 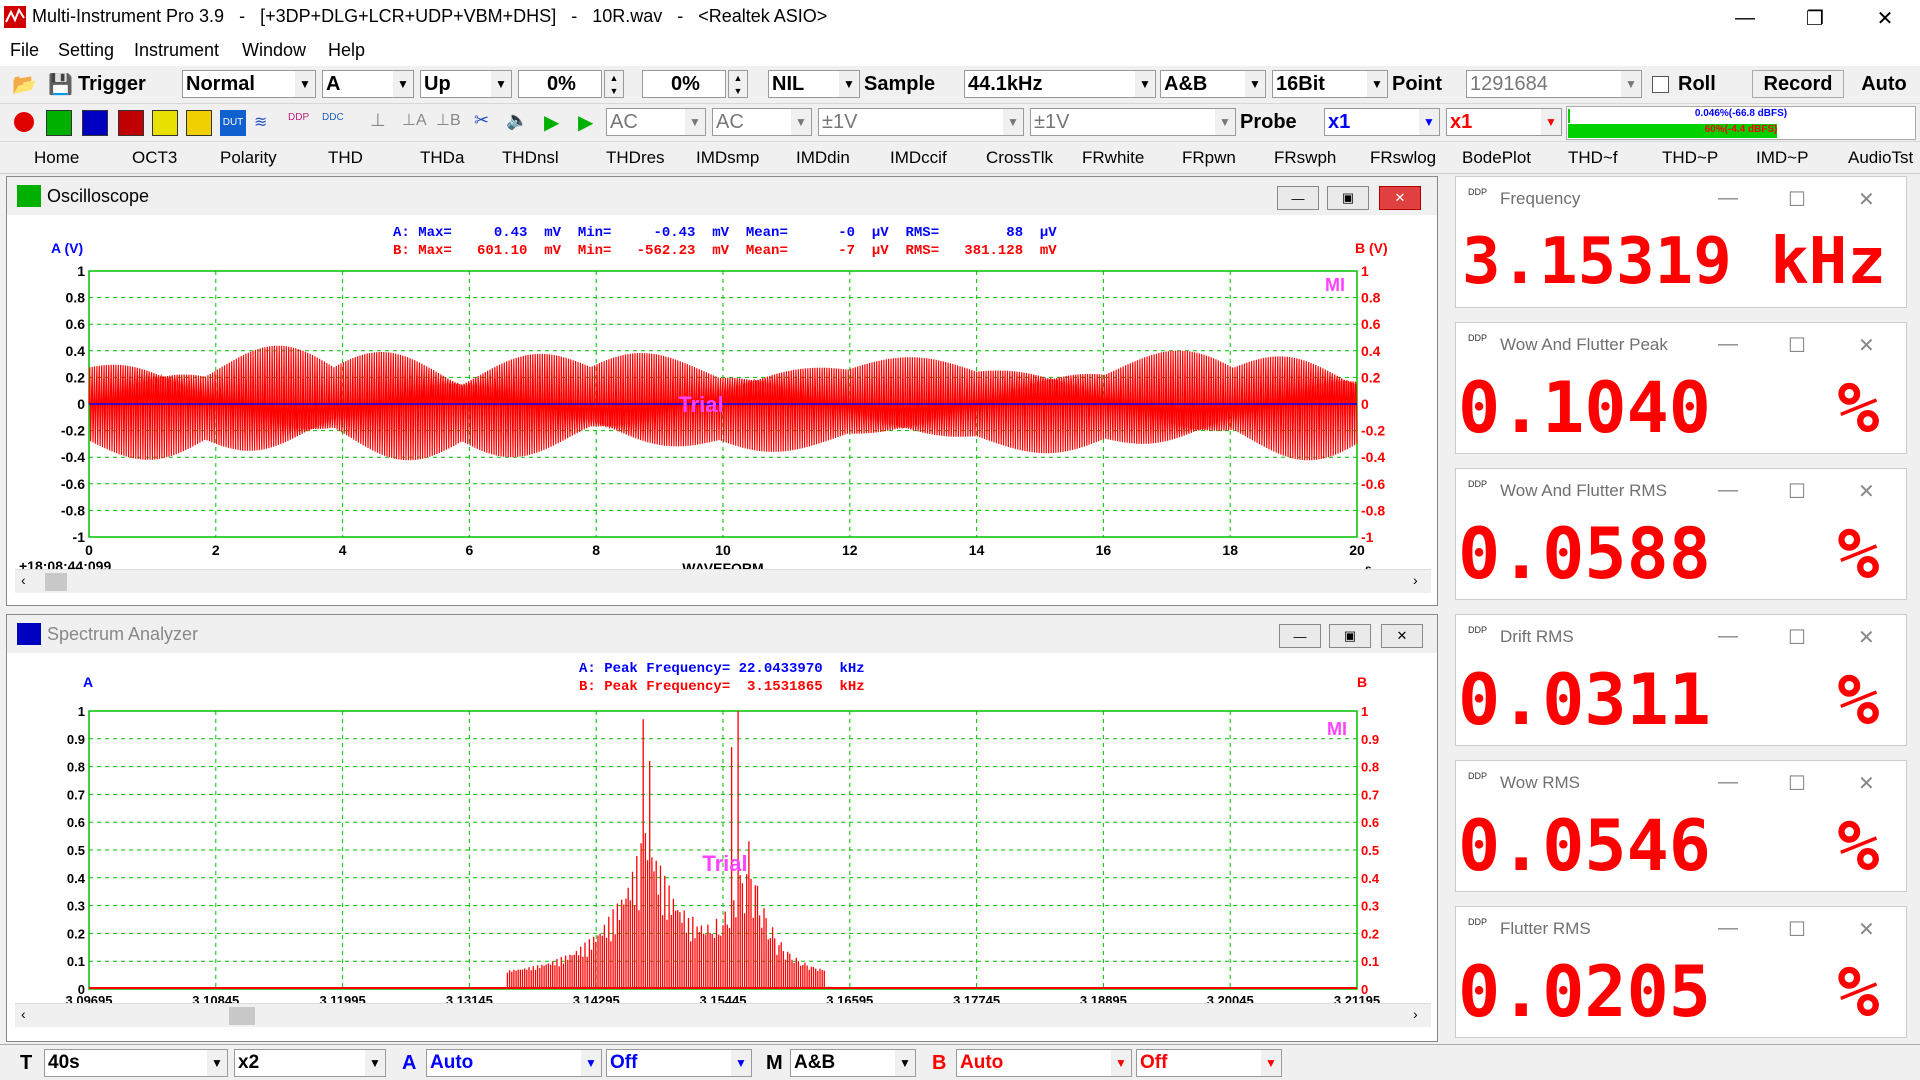 I want to click on points-select: 1291684 ▼, so click(x=1554, y=84).